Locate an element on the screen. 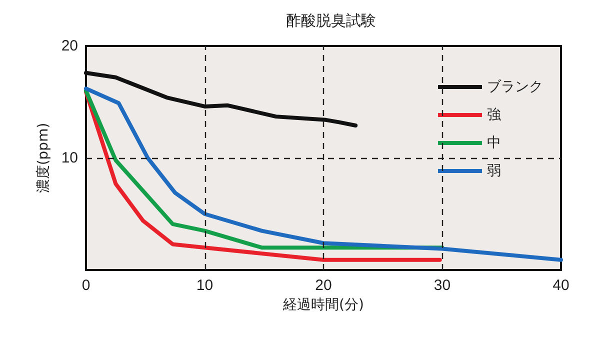  y-axis-title: 濃度(ppm) is located at coordinates (43, 158).